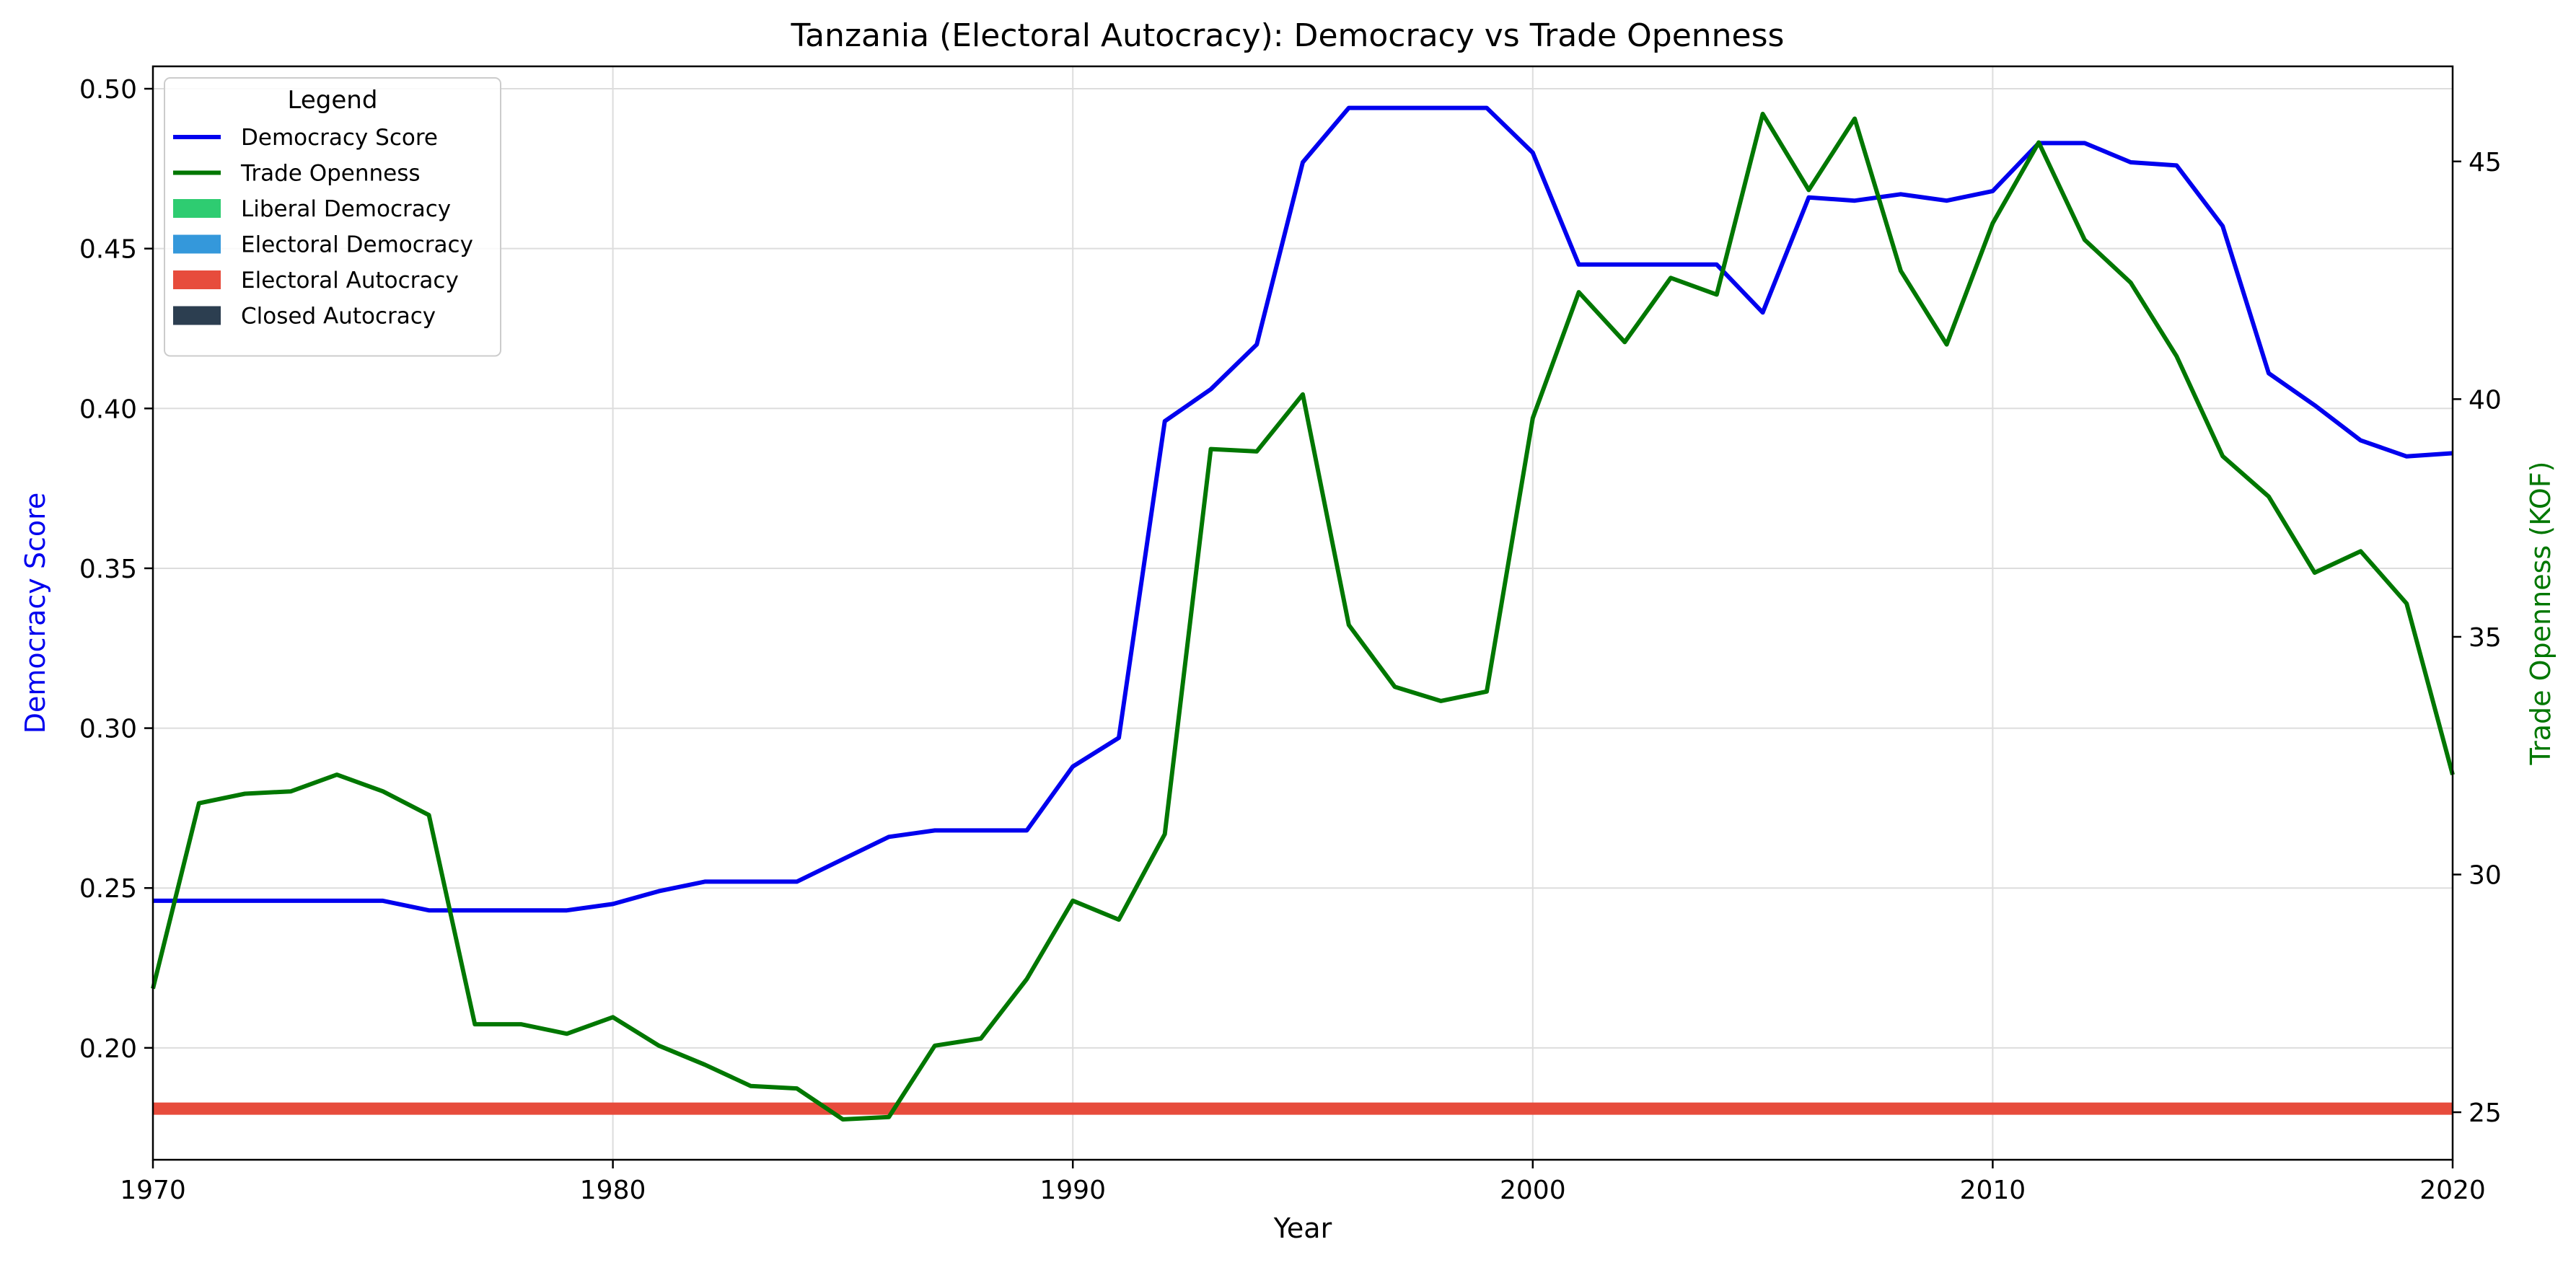 The width and height of the screenshot is (2576, 1273). Describe the element at coordinates (2485, 1113) in the screenshot. I see `right-y-tick-label: 25` at that location.